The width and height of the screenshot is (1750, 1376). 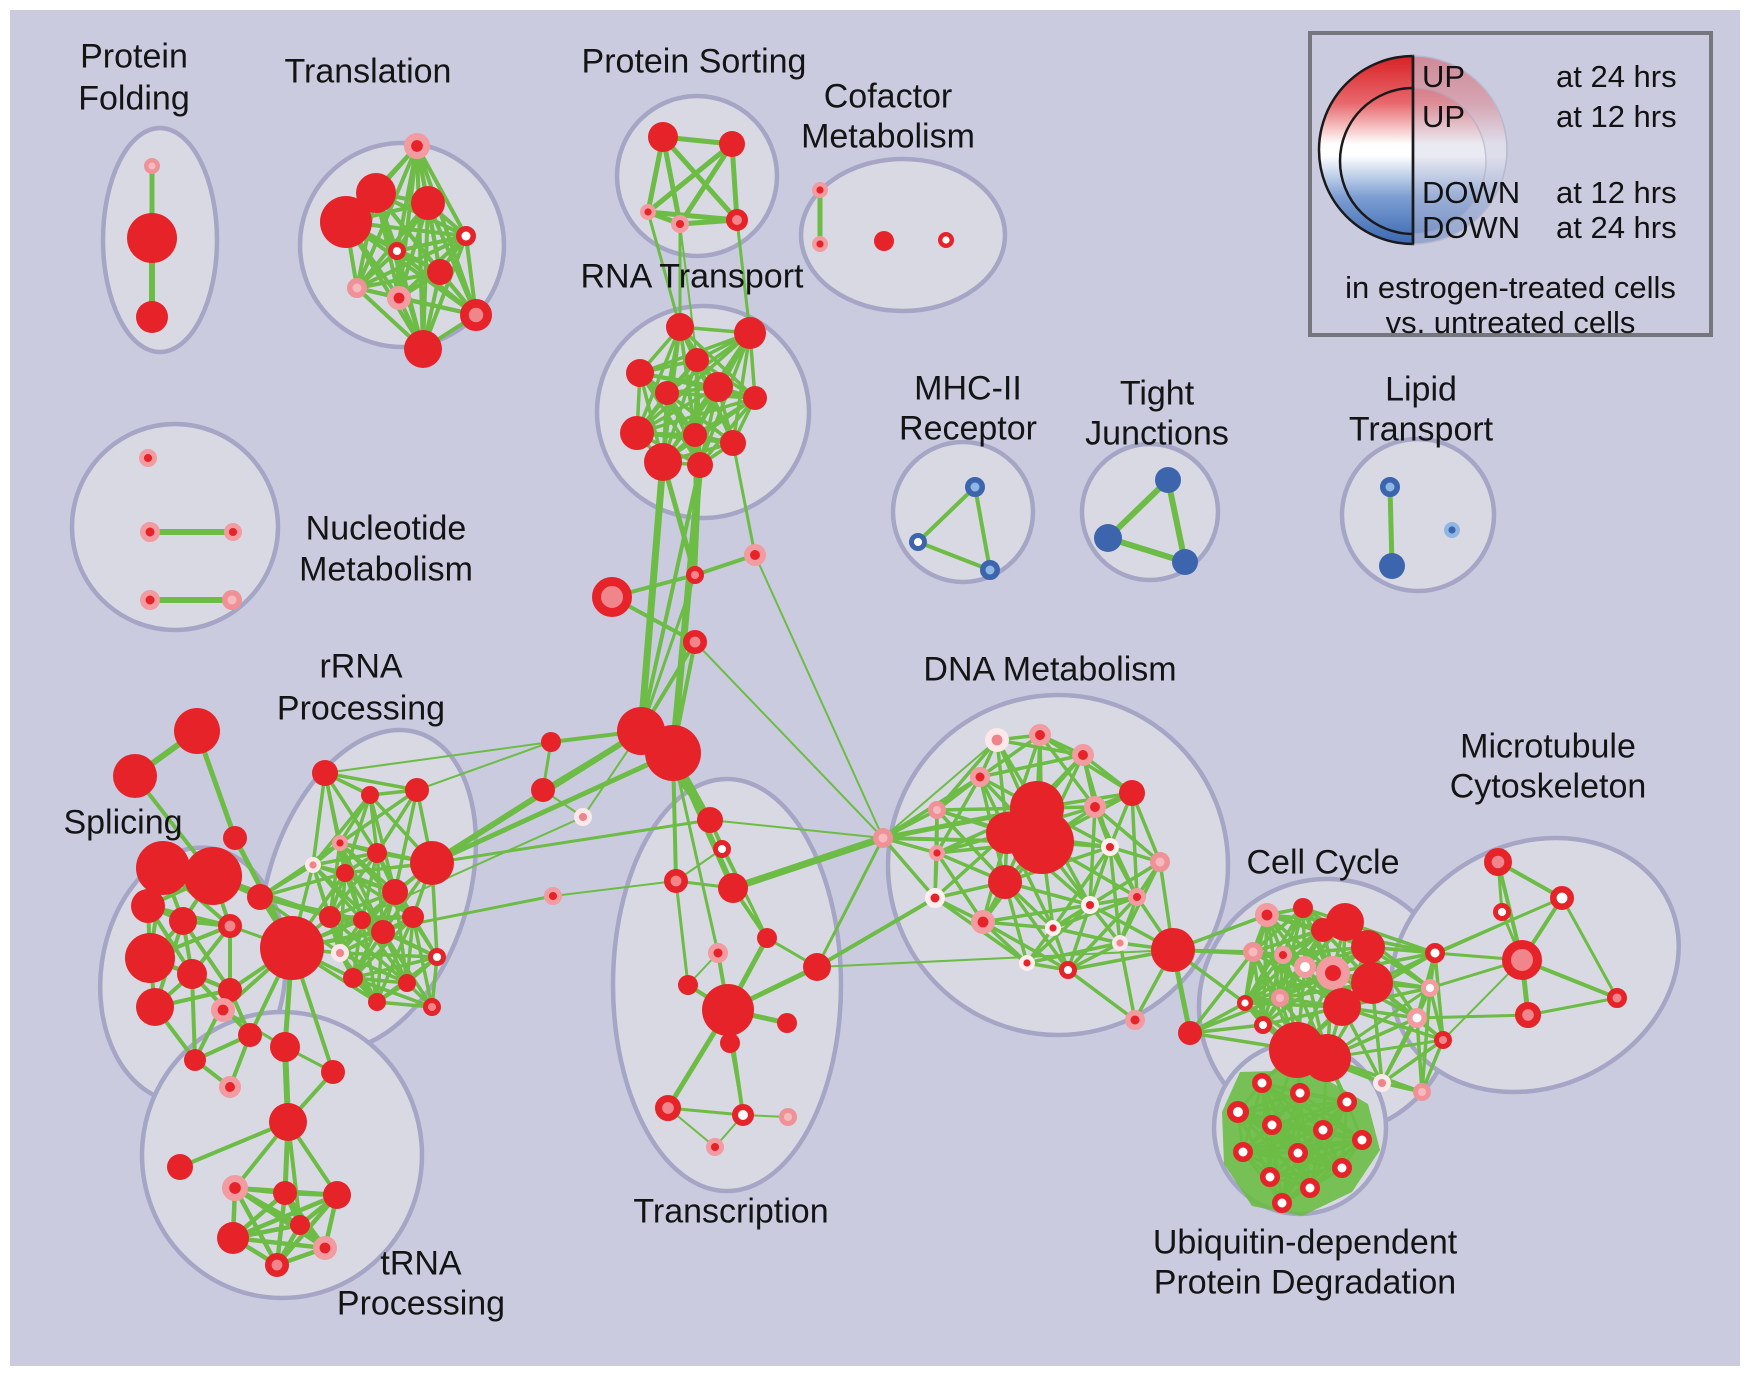 I want to click on legend-box, so click(x=1510, y=184).